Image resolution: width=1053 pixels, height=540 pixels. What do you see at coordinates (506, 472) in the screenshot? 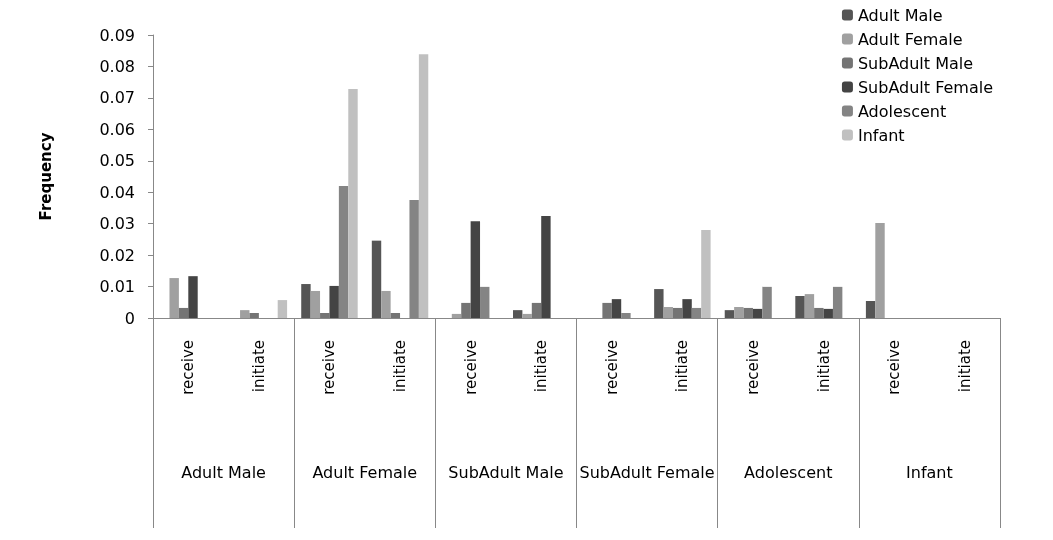
I see `text: SubAdult Male` at bounding box center [506, 472].